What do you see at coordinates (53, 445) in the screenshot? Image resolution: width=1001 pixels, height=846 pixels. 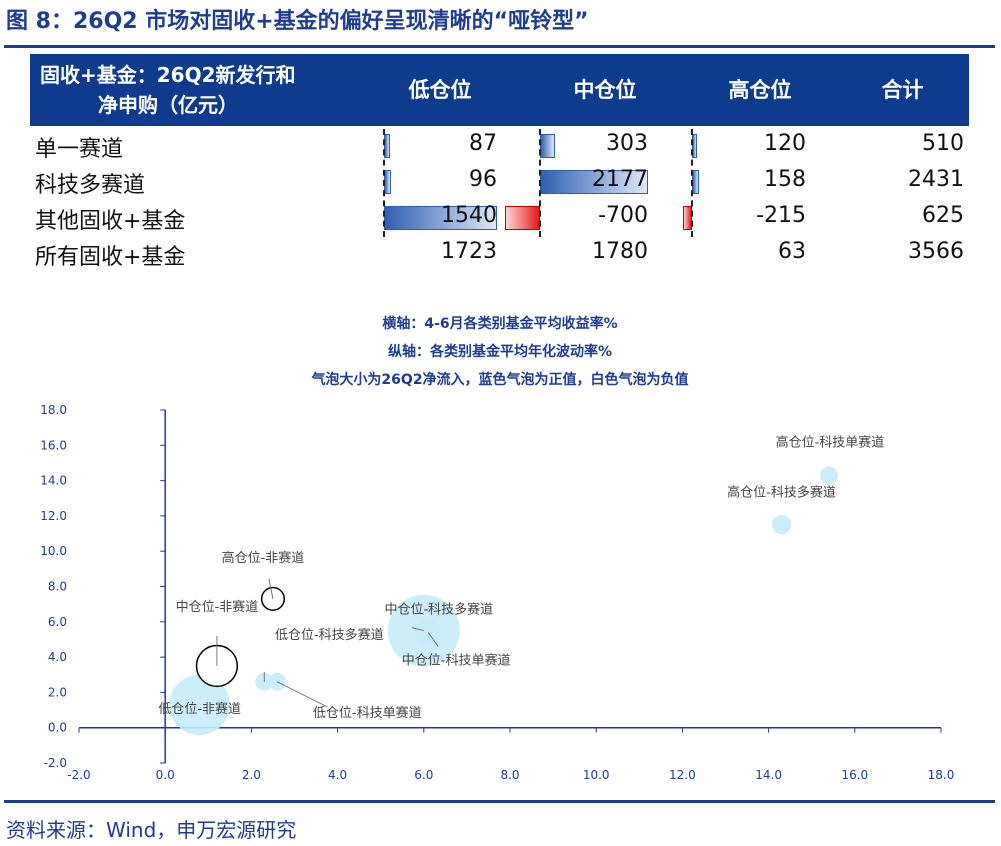 I see `y-tick-label: 16.0` at bounding box center [53, 445].